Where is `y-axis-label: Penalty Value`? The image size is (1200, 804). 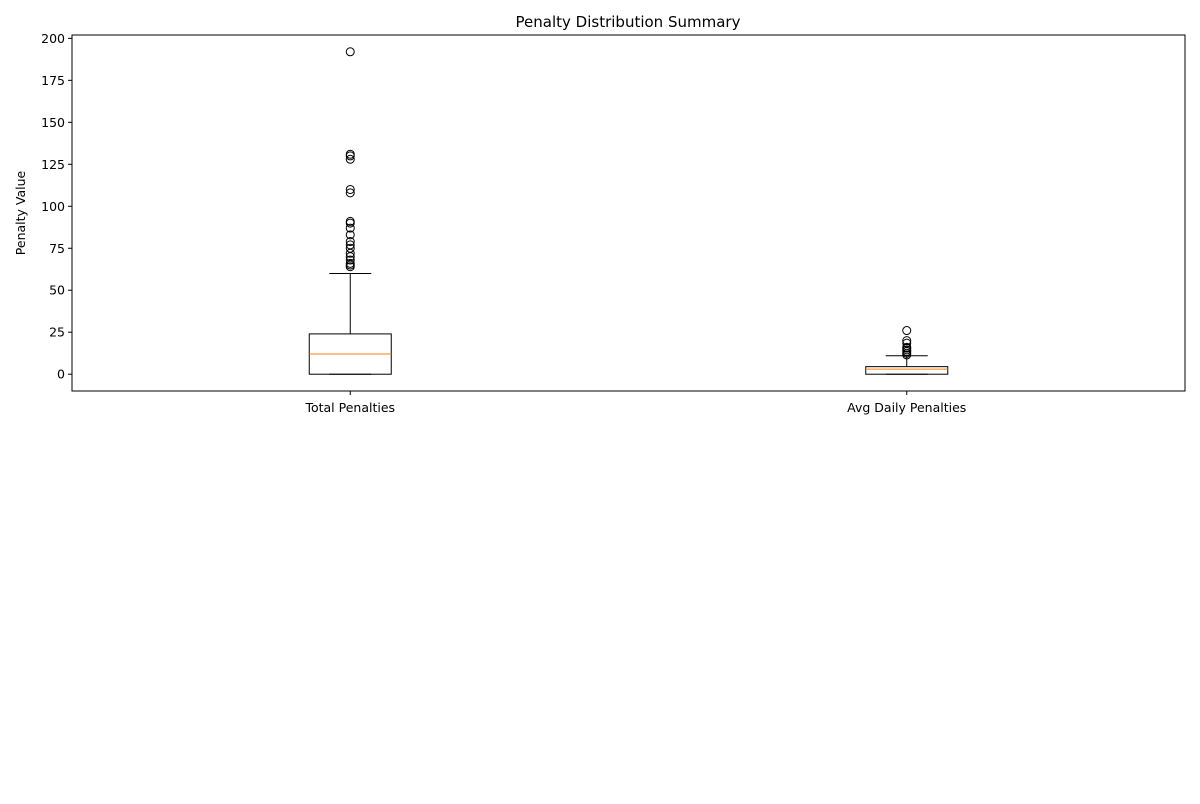
y-axis-label: Penalty Value is located at coordinates (20, 212).